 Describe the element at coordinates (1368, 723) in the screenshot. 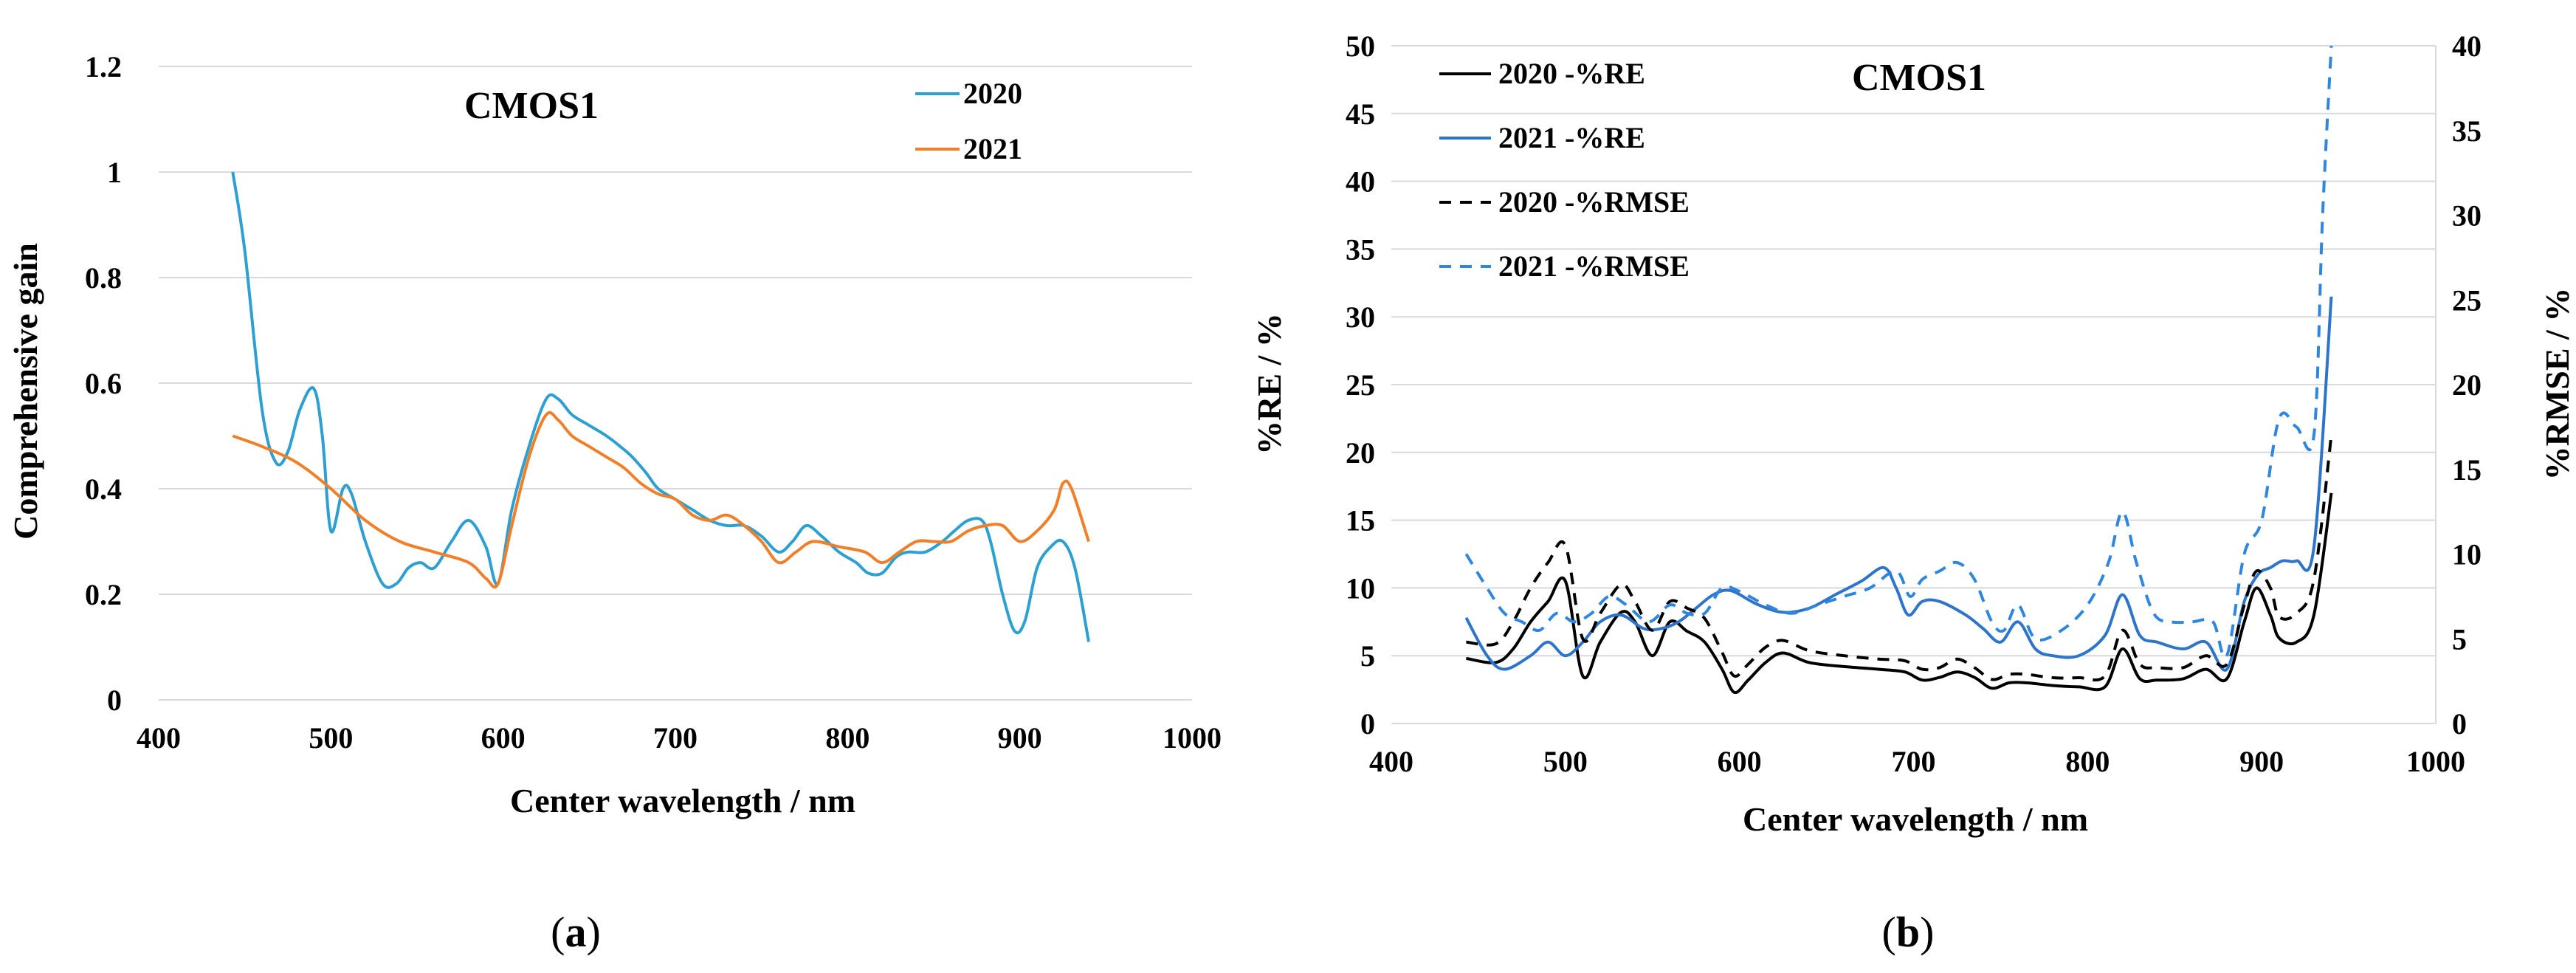

I see `panel-b-left-y-tick-0: 0` at that location.